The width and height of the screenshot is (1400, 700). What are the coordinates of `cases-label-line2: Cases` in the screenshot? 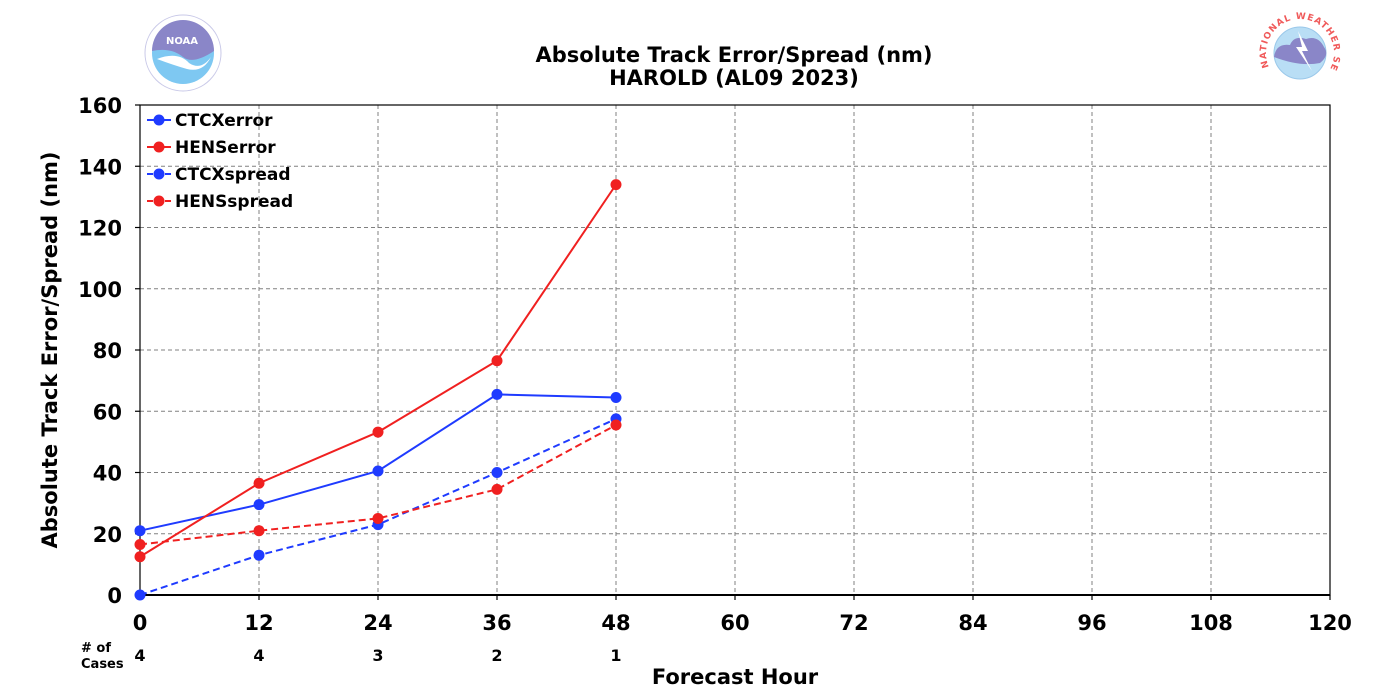 It's located at (102, 664).